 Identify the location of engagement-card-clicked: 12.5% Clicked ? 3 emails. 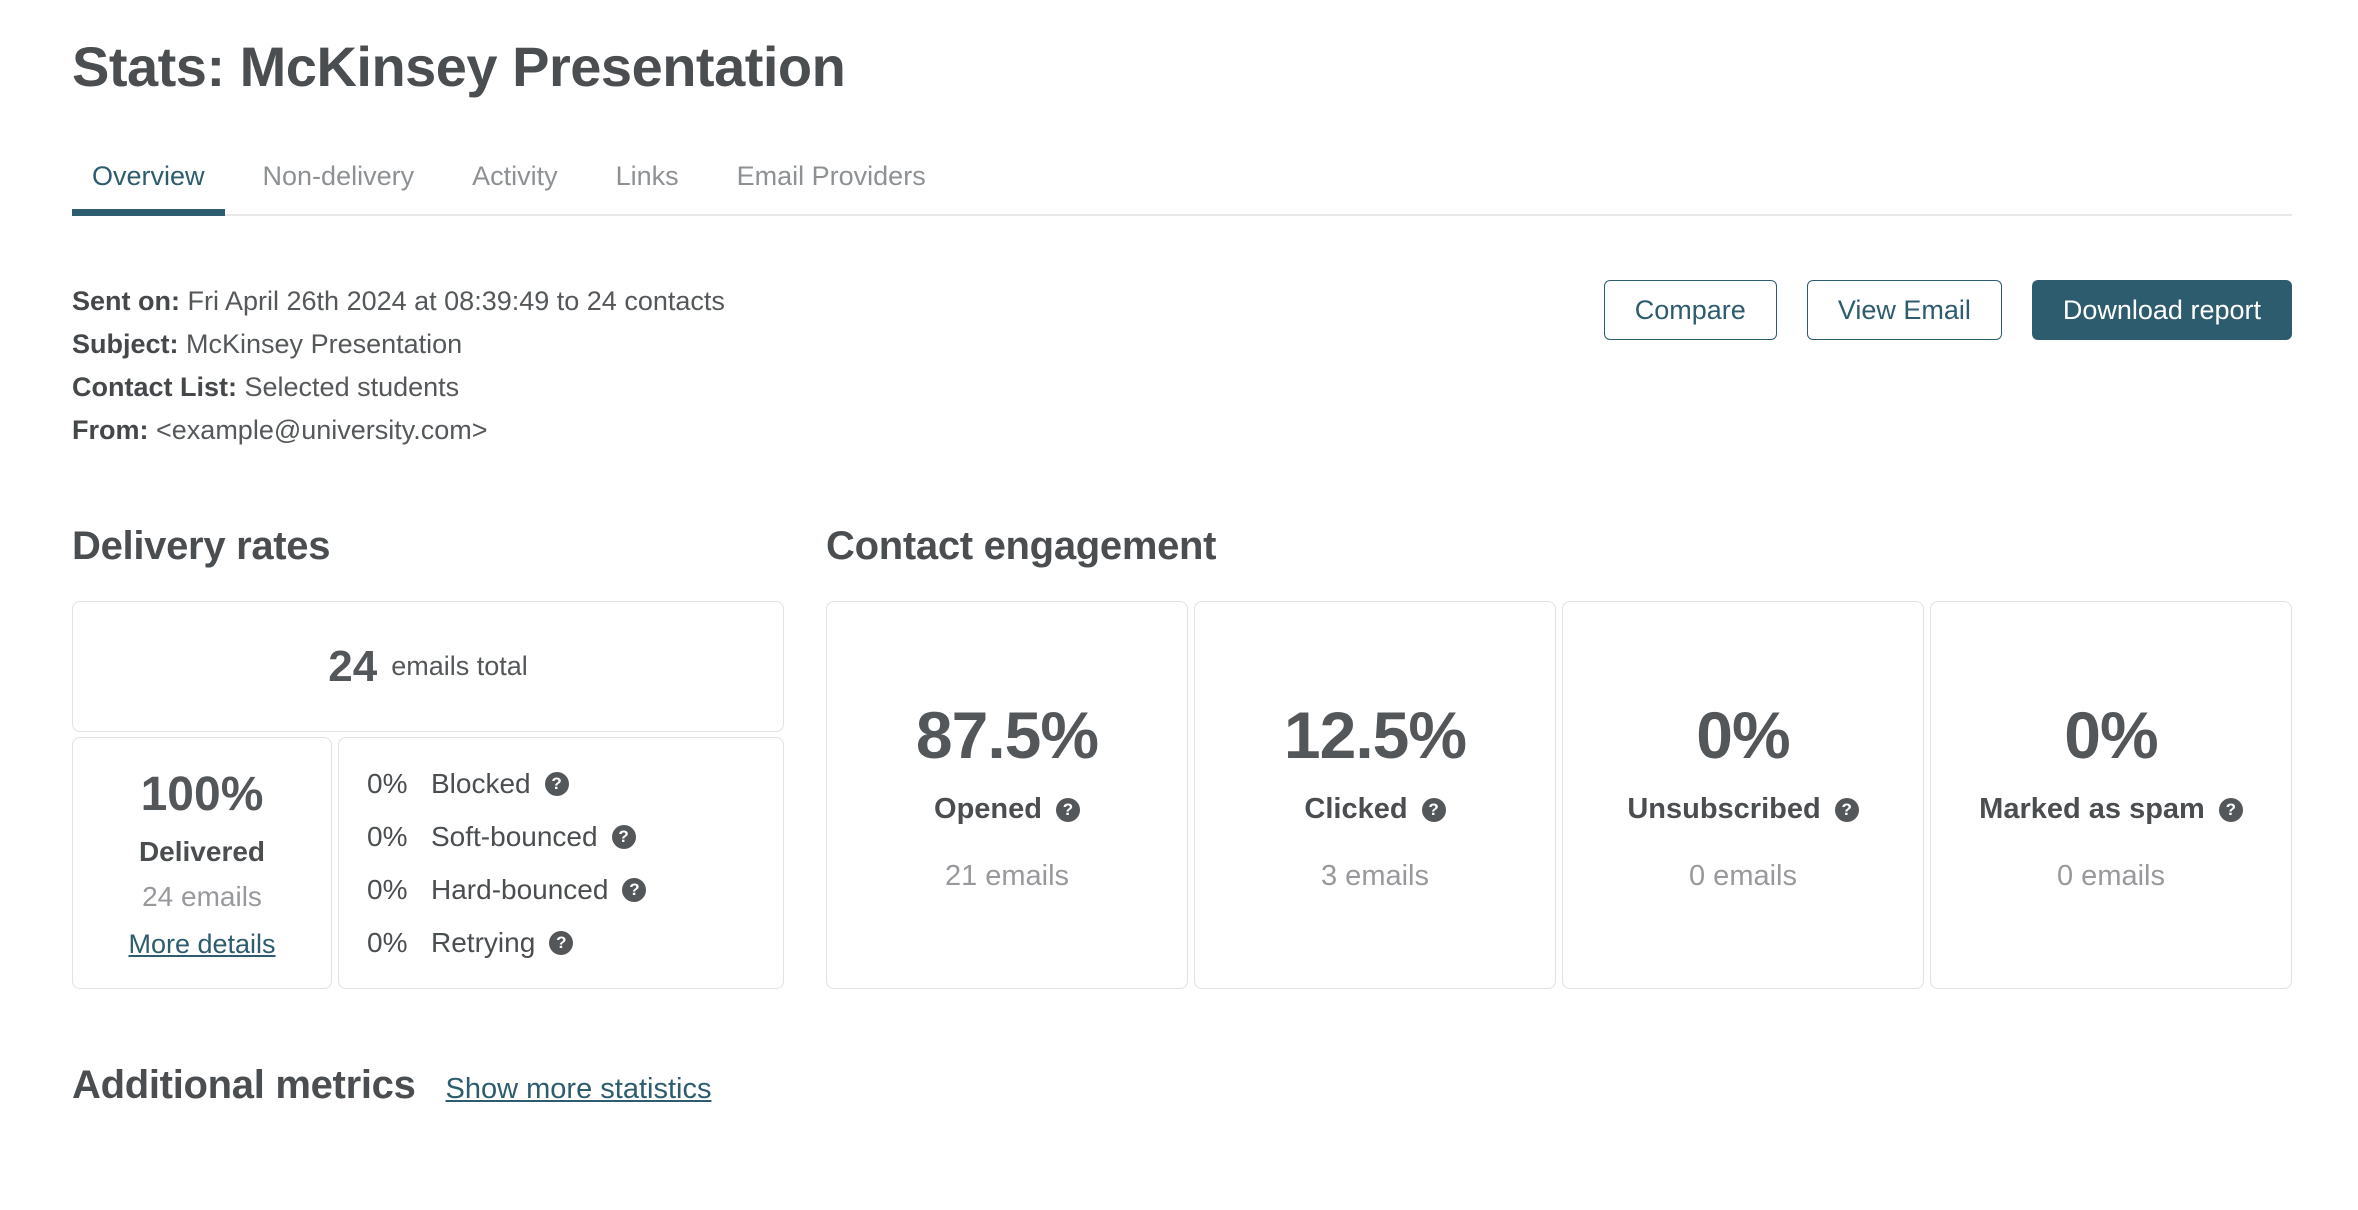
(1375, 795).